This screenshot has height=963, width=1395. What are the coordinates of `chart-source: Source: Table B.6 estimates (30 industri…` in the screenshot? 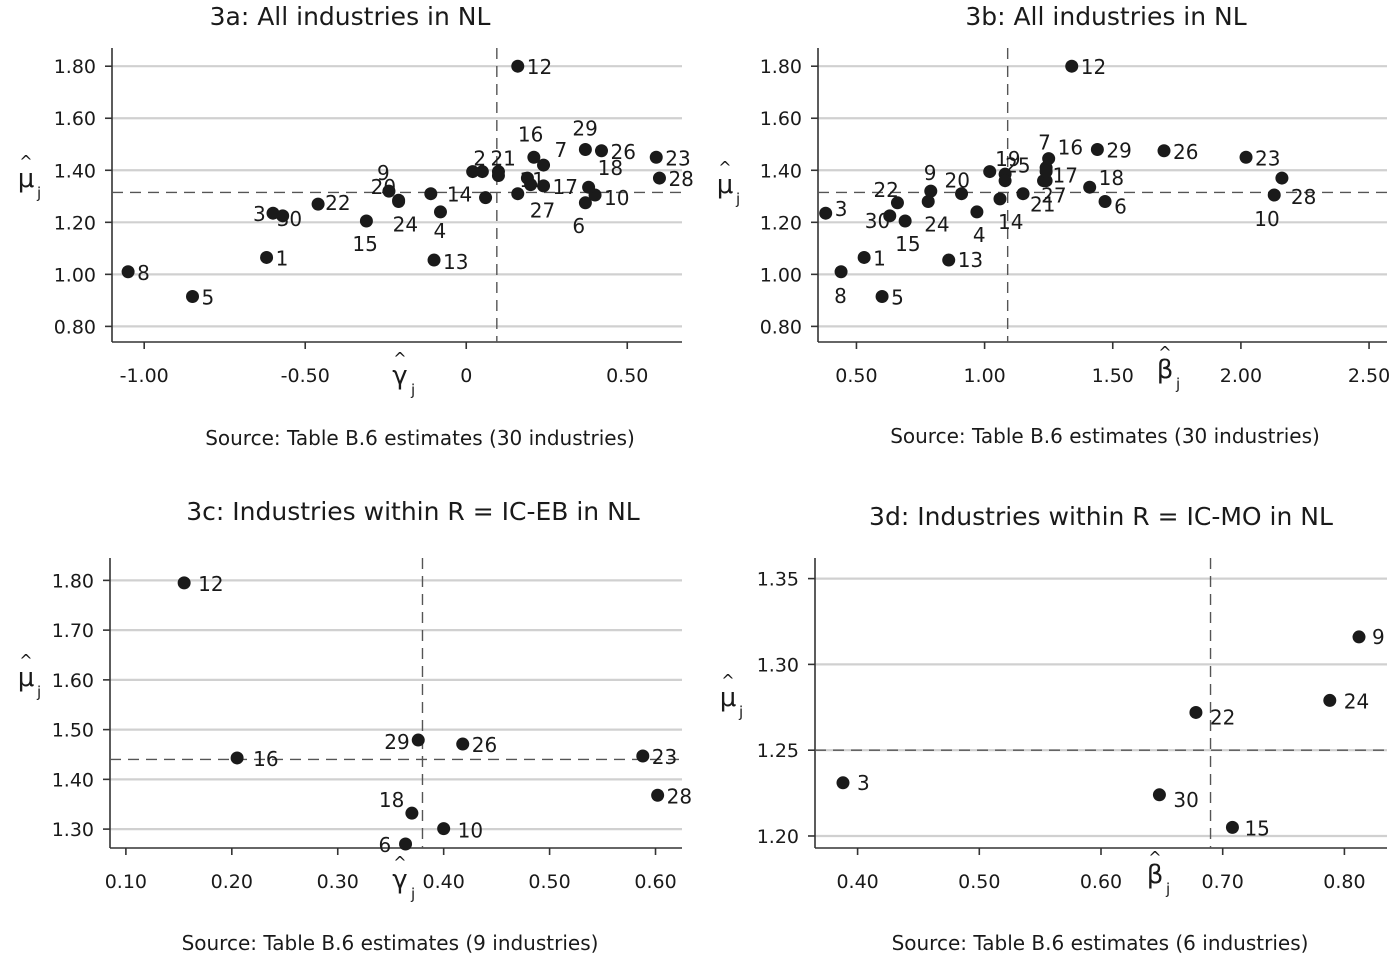 It's located at (420, 438).